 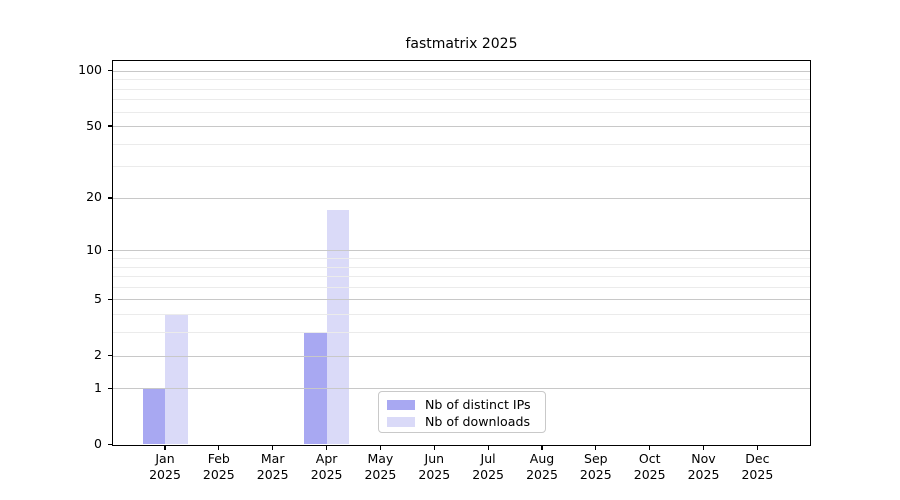 I want to click on x-tick-label-may: May 2025, so click(x=380, y=466).